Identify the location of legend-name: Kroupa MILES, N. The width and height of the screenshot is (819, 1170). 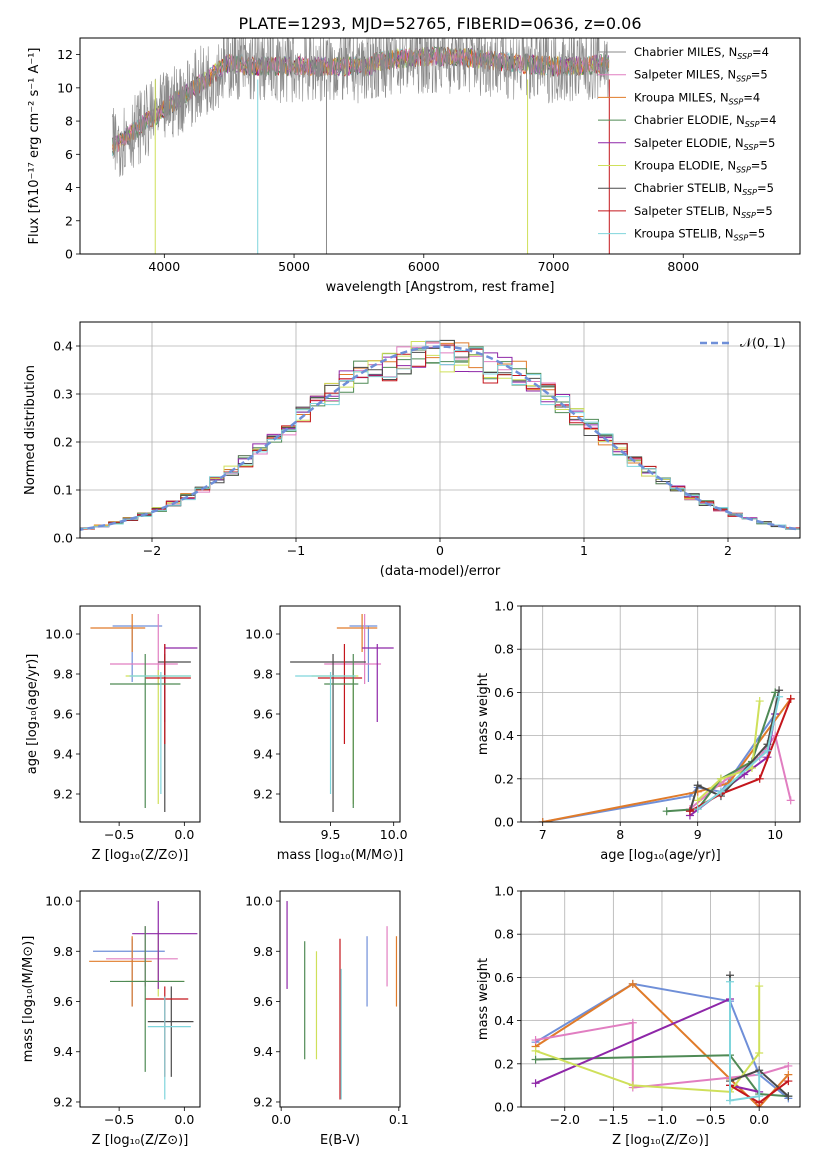
(681, 97).